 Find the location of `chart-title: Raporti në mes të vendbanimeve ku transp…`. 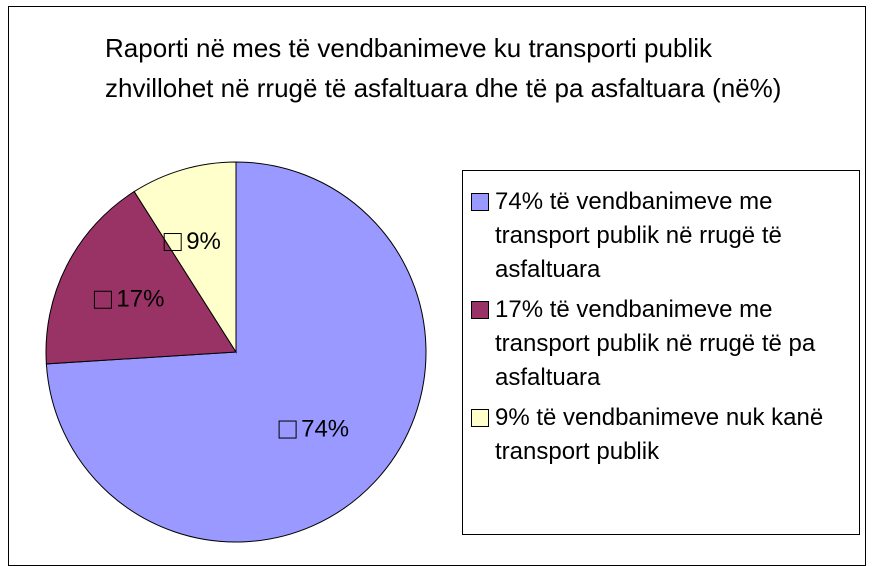

chart-title: Raporti në mes të vendbanimeve ku transp… is located at coordinates (443, 68).